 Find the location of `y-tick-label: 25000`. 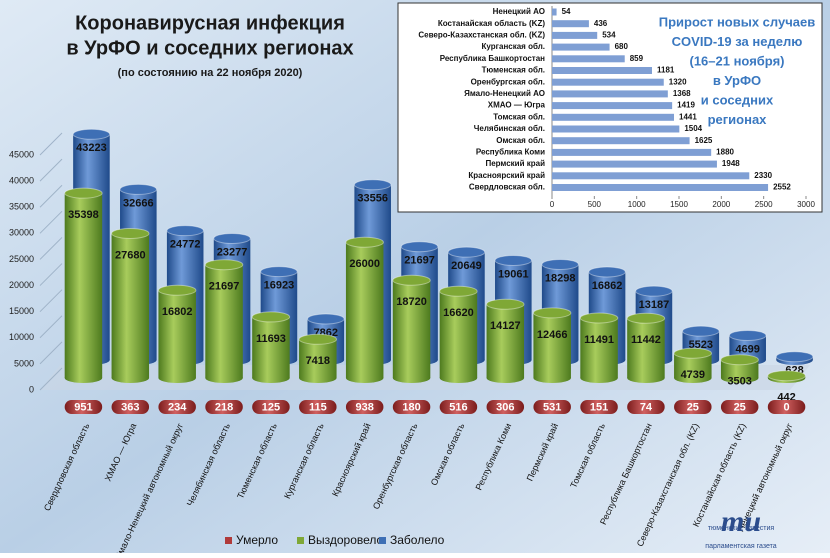

y-tick-label: 25000 is located at coordinates (21, 259).